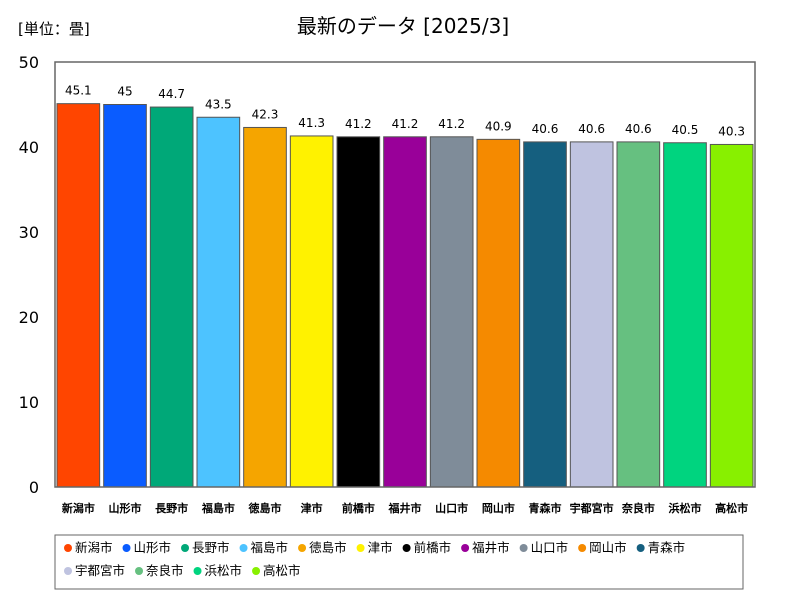 The height and width of the screenshot is (604, 800). What do you see at coordinates (399, 562) in the screenshot?
I see `legend-box` at bounding box center [399, 562].